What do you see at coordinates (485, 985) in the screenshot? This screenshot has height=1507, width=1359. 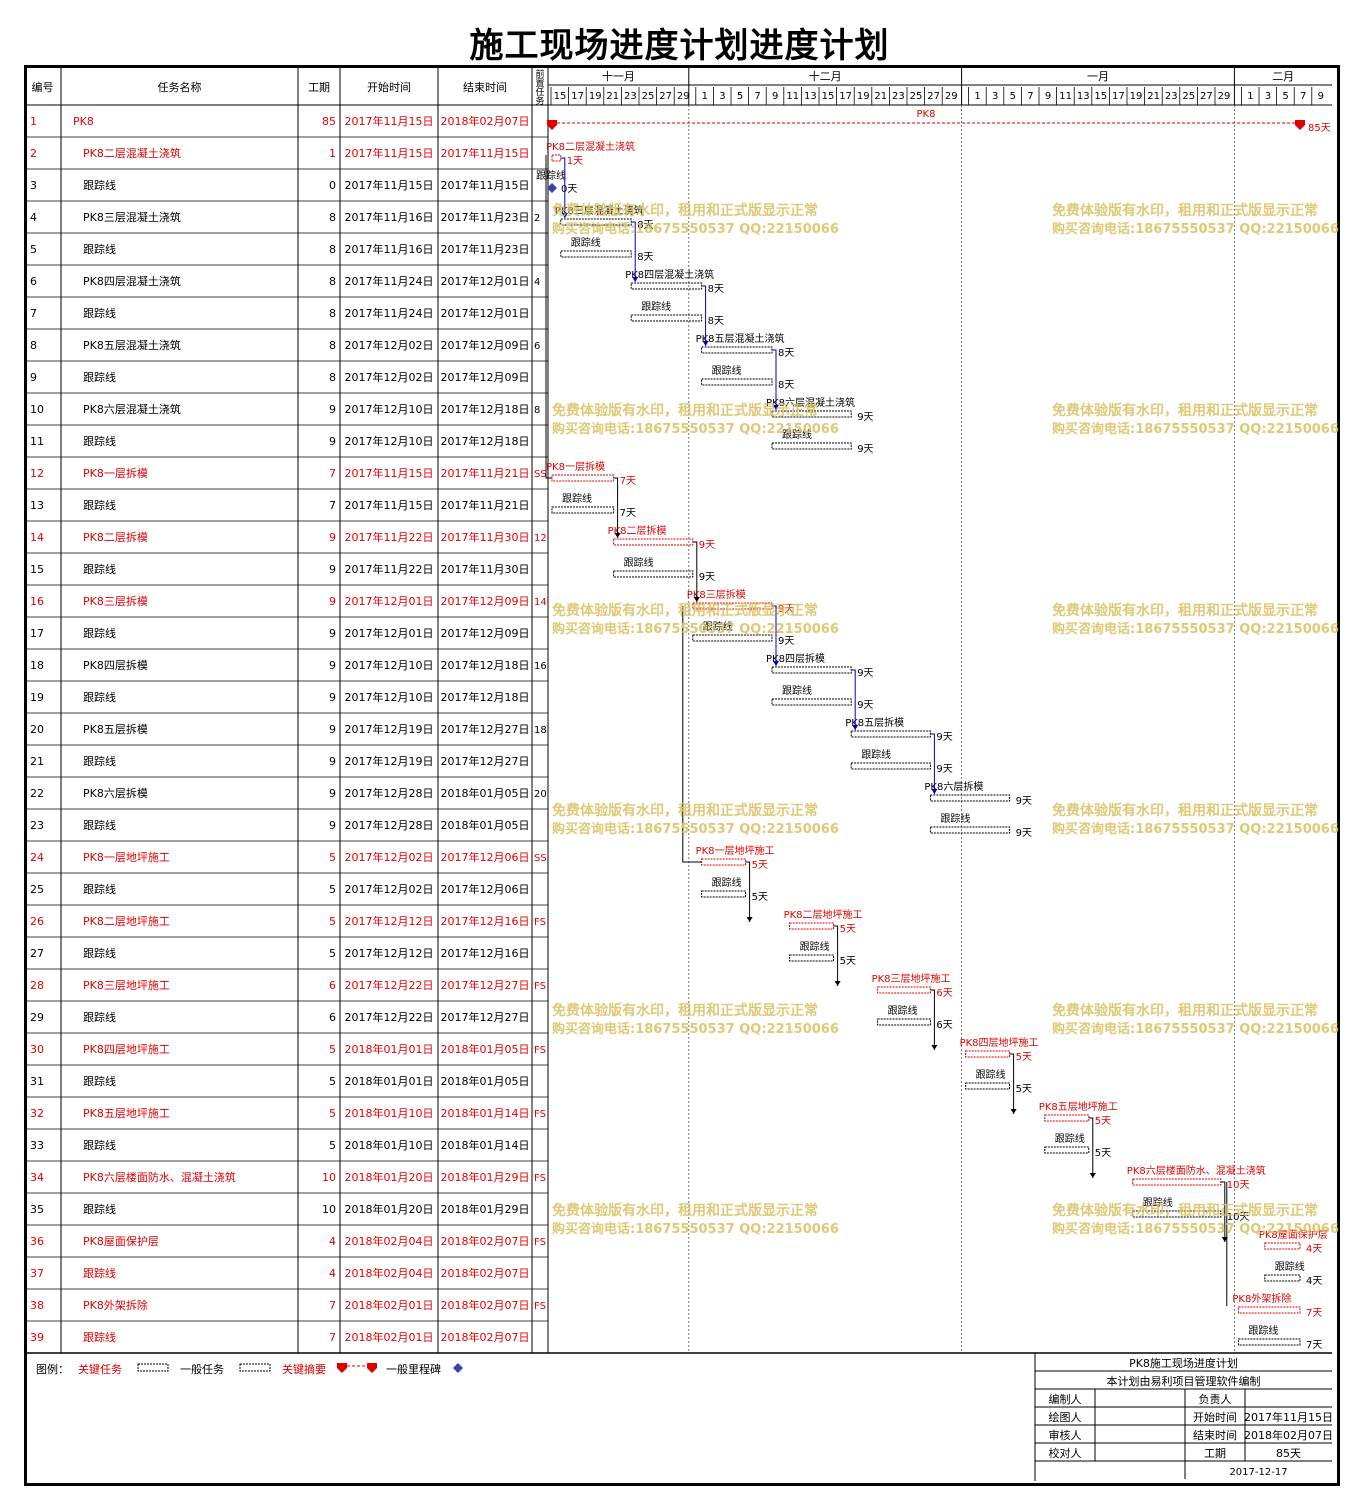 I see `task-end: 2017年12月27日` at bounding box center [485, 985].